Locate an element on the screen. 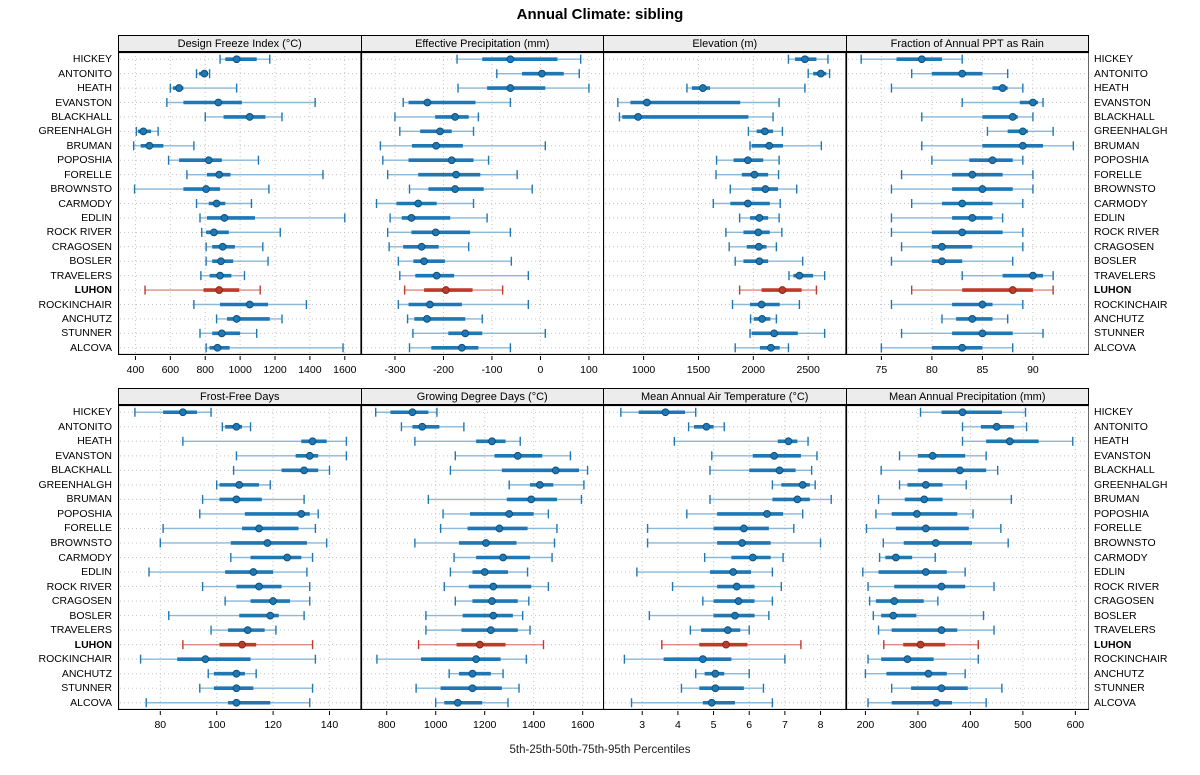 Image resolution: width=1200 pixels, height=775 pixels. panel-plot-design-freeze-index-c is located at coordinates (240, 203).